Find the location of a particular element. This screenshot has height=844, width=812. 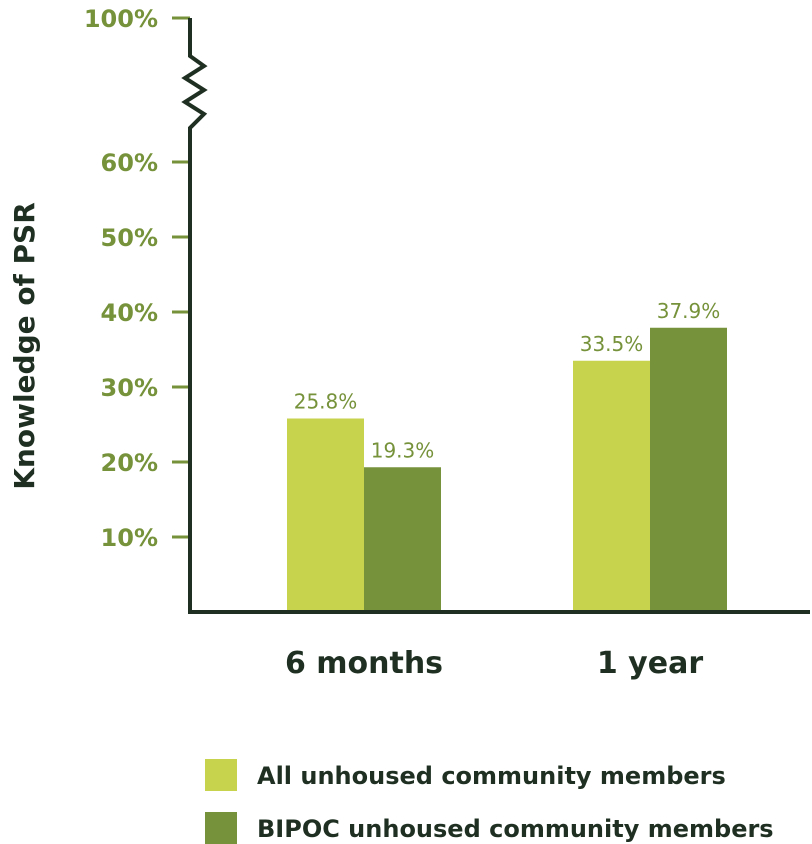

bar-value-label: 33.5% is located at coordinates (612, 344).